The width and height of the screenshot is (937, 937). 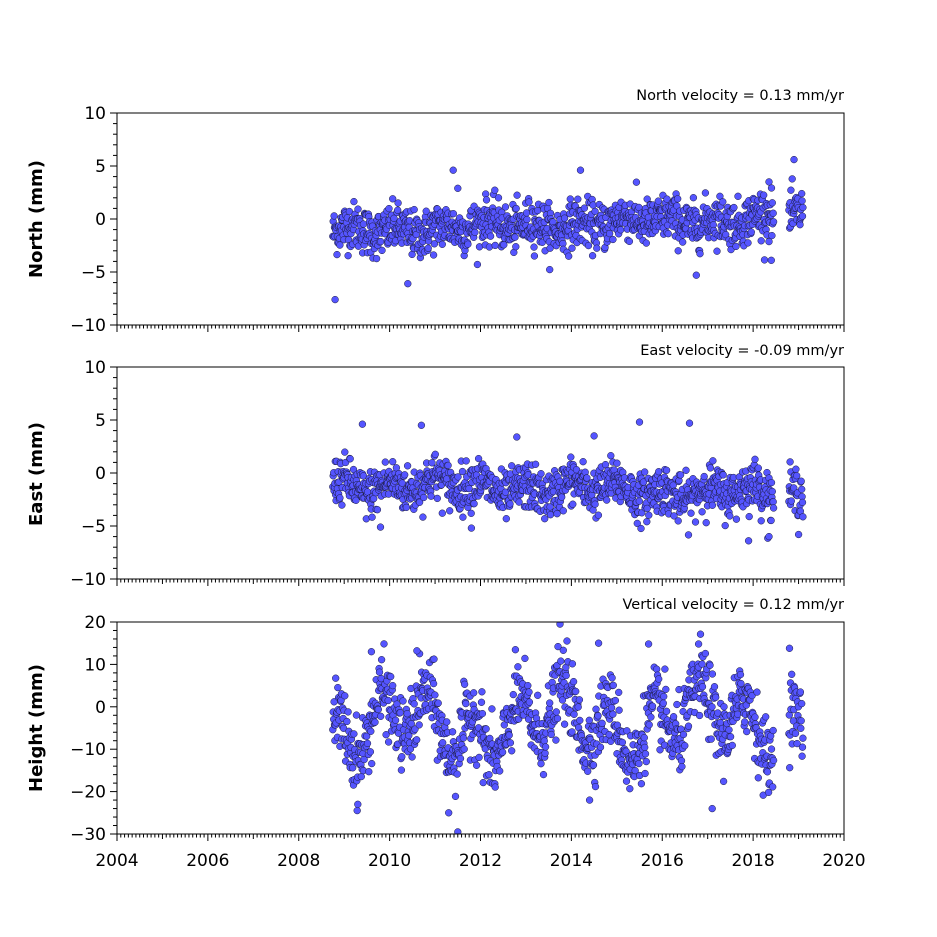 I want to click on x-tick-label: 2004, so click(x=116, y=861).